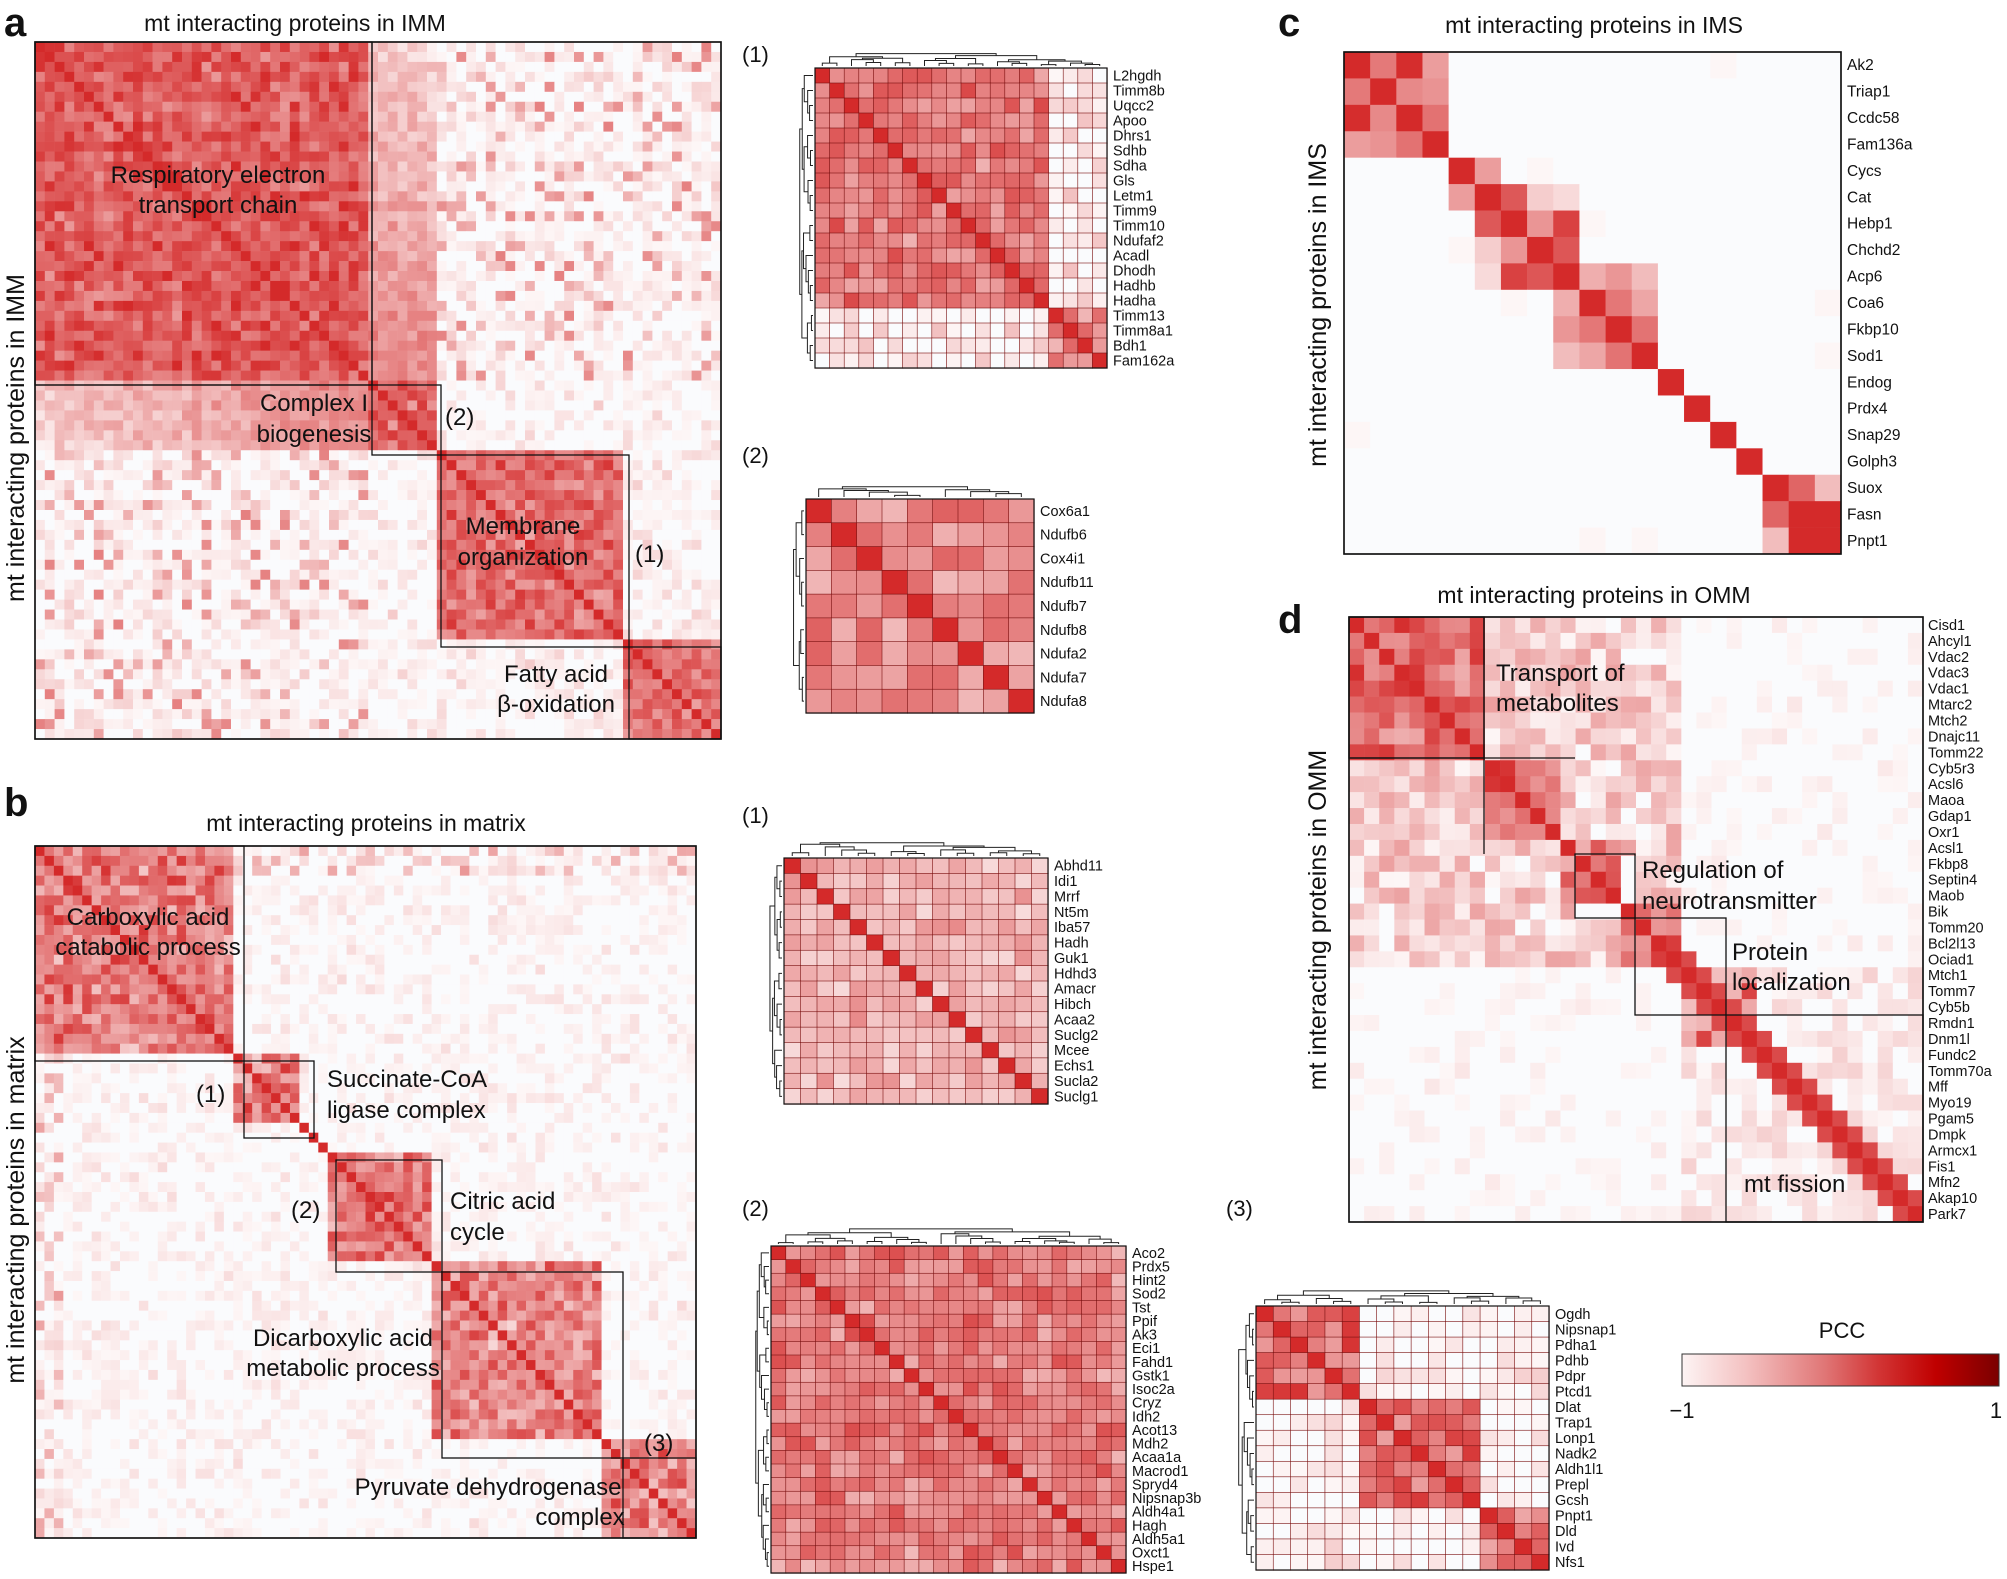 Image resolution: width=2007 pixels, height=1579 pixels. I want to click on cluster-box-complex-i, so click(406, 420).